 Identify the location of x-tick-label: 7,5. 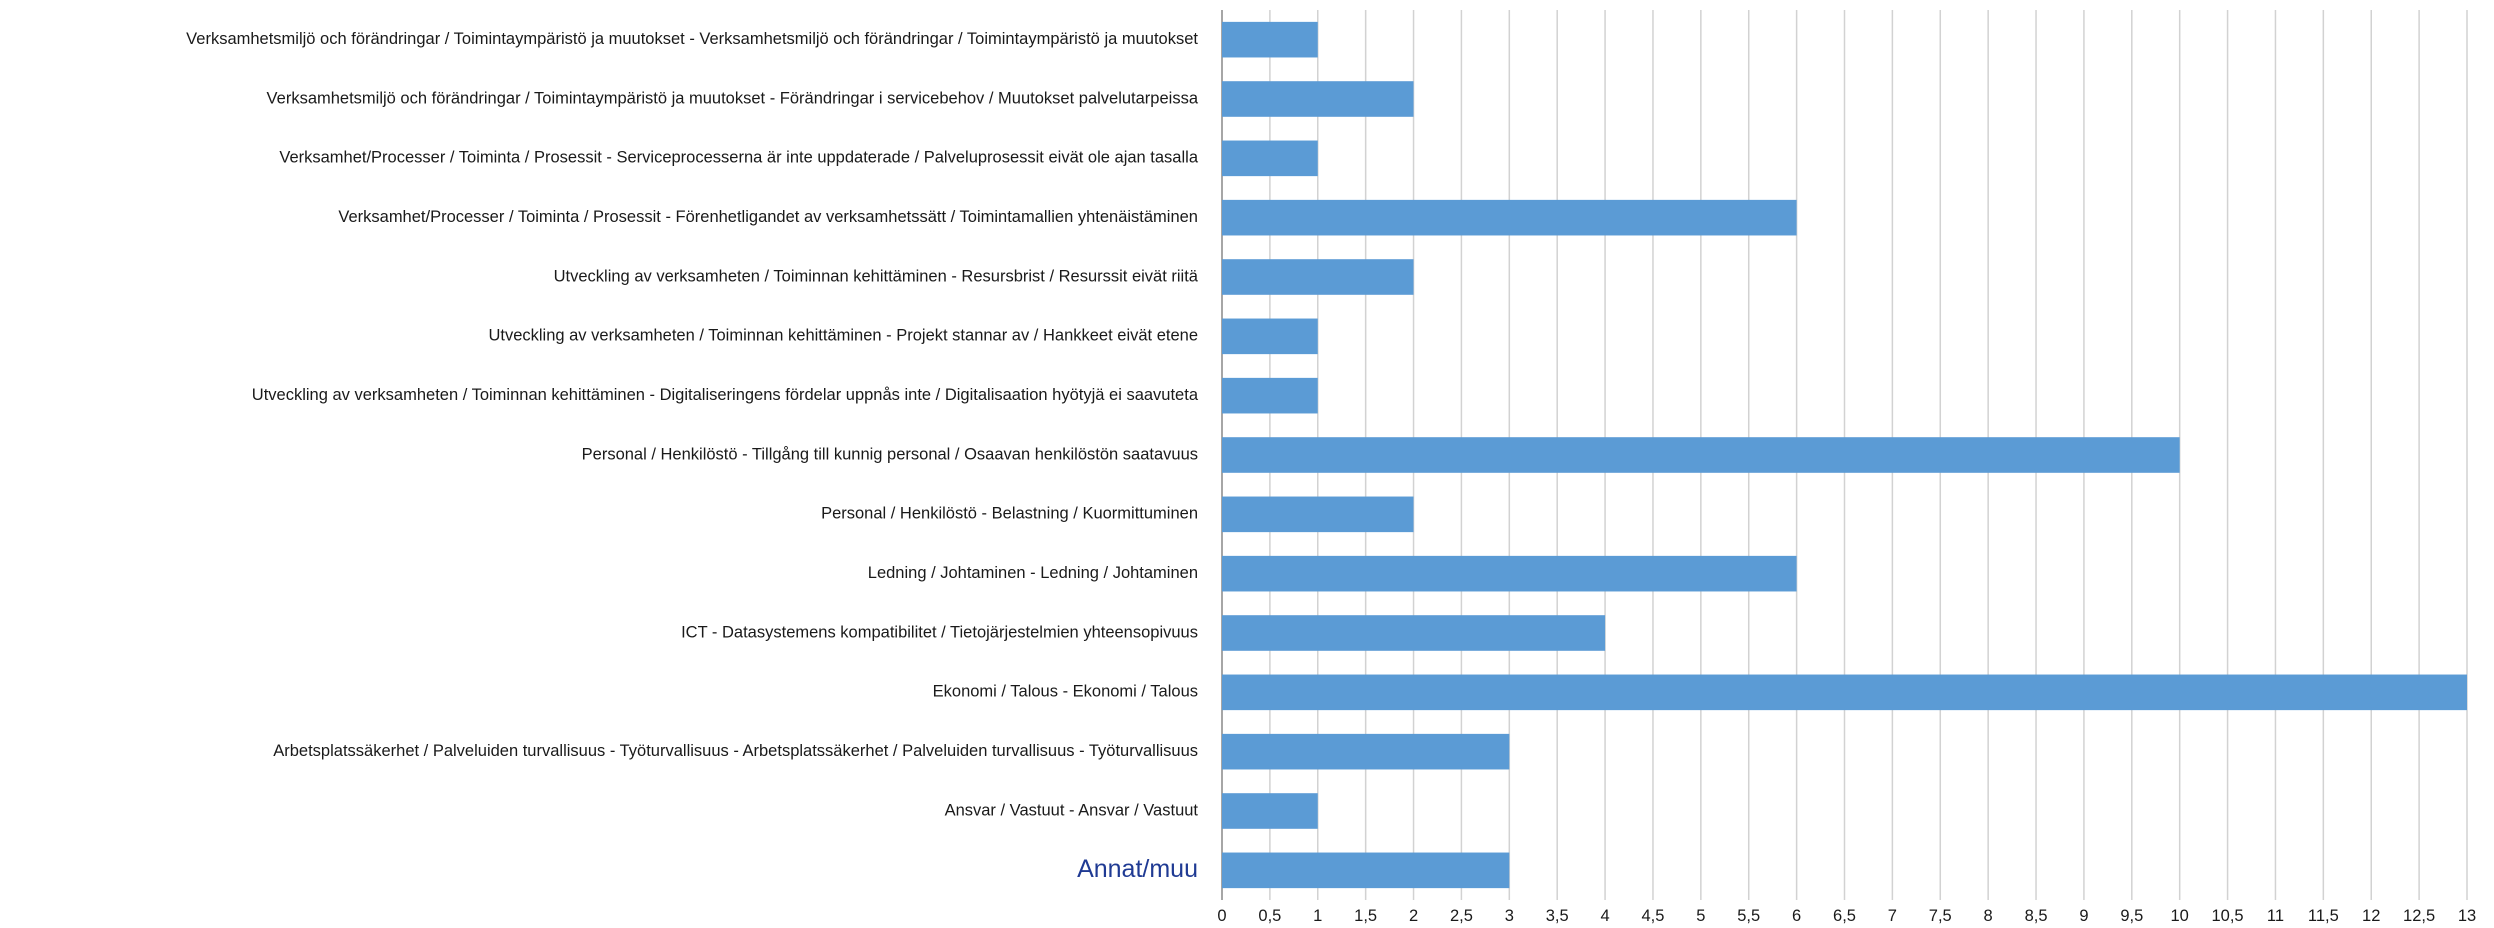
(1940, 916).